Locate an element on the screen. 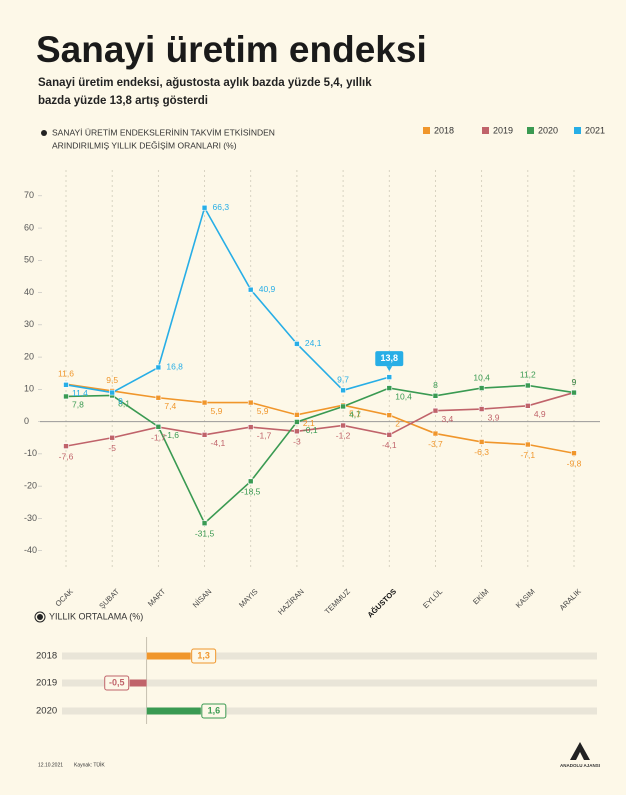 This screenshot has width=626, height=795. value-label: 11,4 is located at coordinates (80, 393).